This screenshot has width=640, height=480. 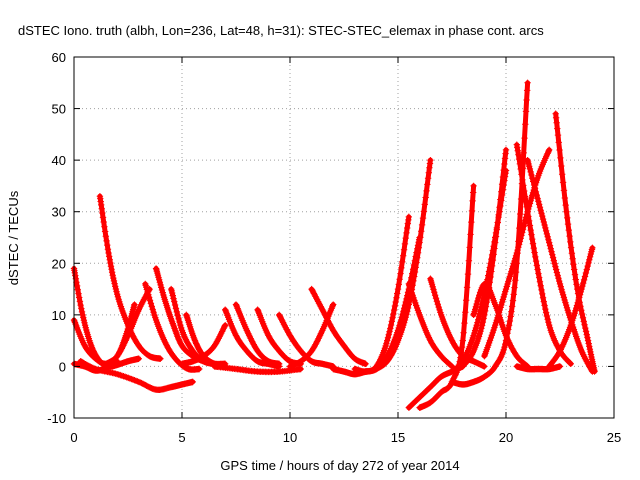 I want to click on series-arc36, so click(x=571, y=307).